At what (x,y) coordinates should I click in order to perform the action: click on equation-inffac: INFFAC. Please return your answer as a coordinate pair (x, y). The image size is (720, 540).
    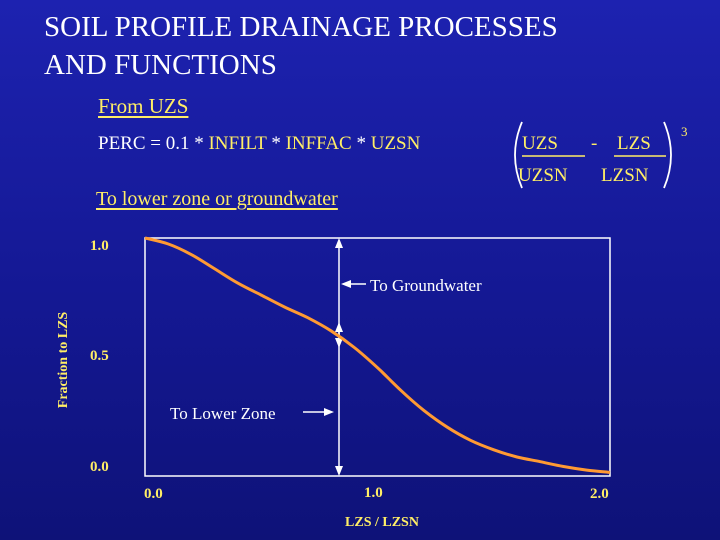
    Looking at the image, I should click on (318, 143).